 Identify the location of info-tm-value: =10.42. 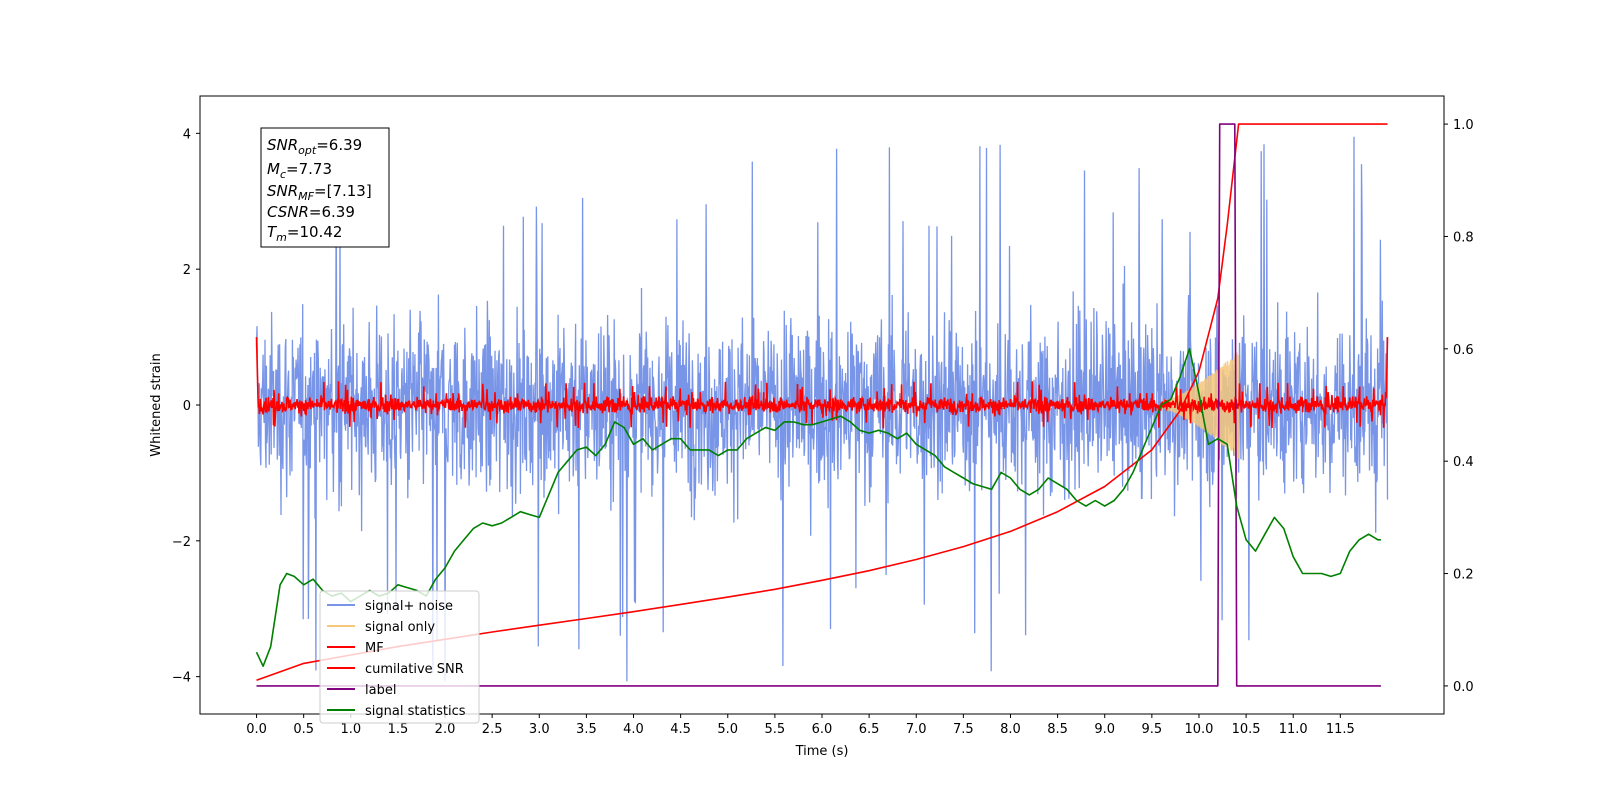
(315, 232).